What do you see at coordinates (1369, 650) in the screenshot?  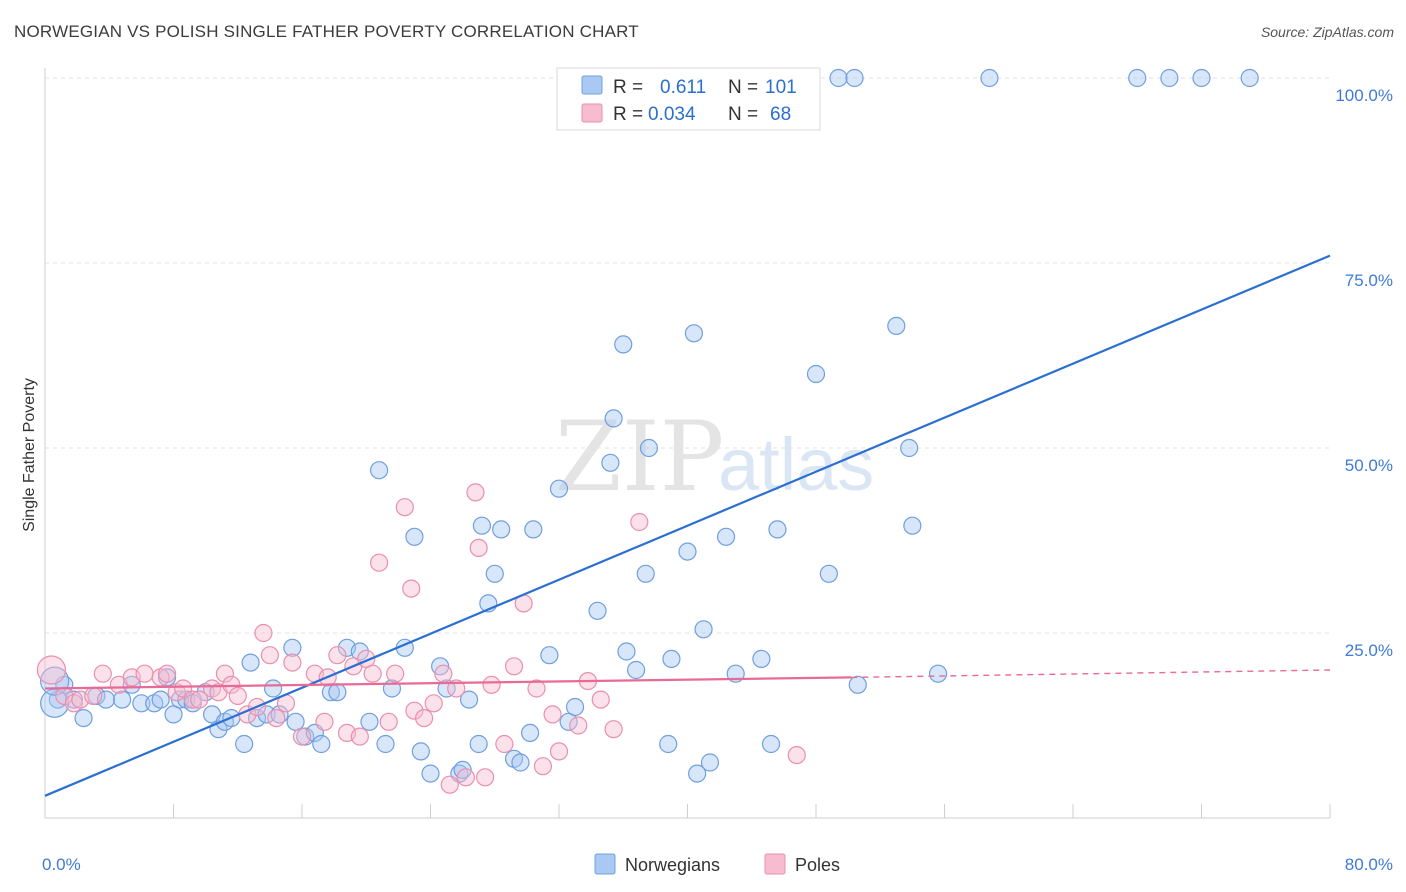 I see `y-tick-label-0: 25.0%` at bounding box center [1369, 650].